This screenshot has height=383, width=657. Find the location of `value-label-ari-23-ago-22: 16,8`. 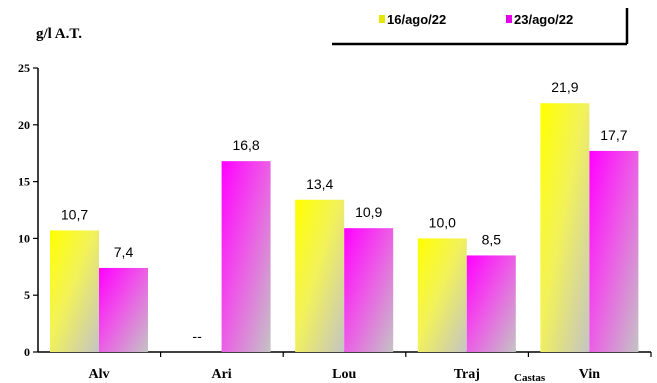

value-label-ari-23-ago-22: 16,8 is located at coordinates (245, 145).